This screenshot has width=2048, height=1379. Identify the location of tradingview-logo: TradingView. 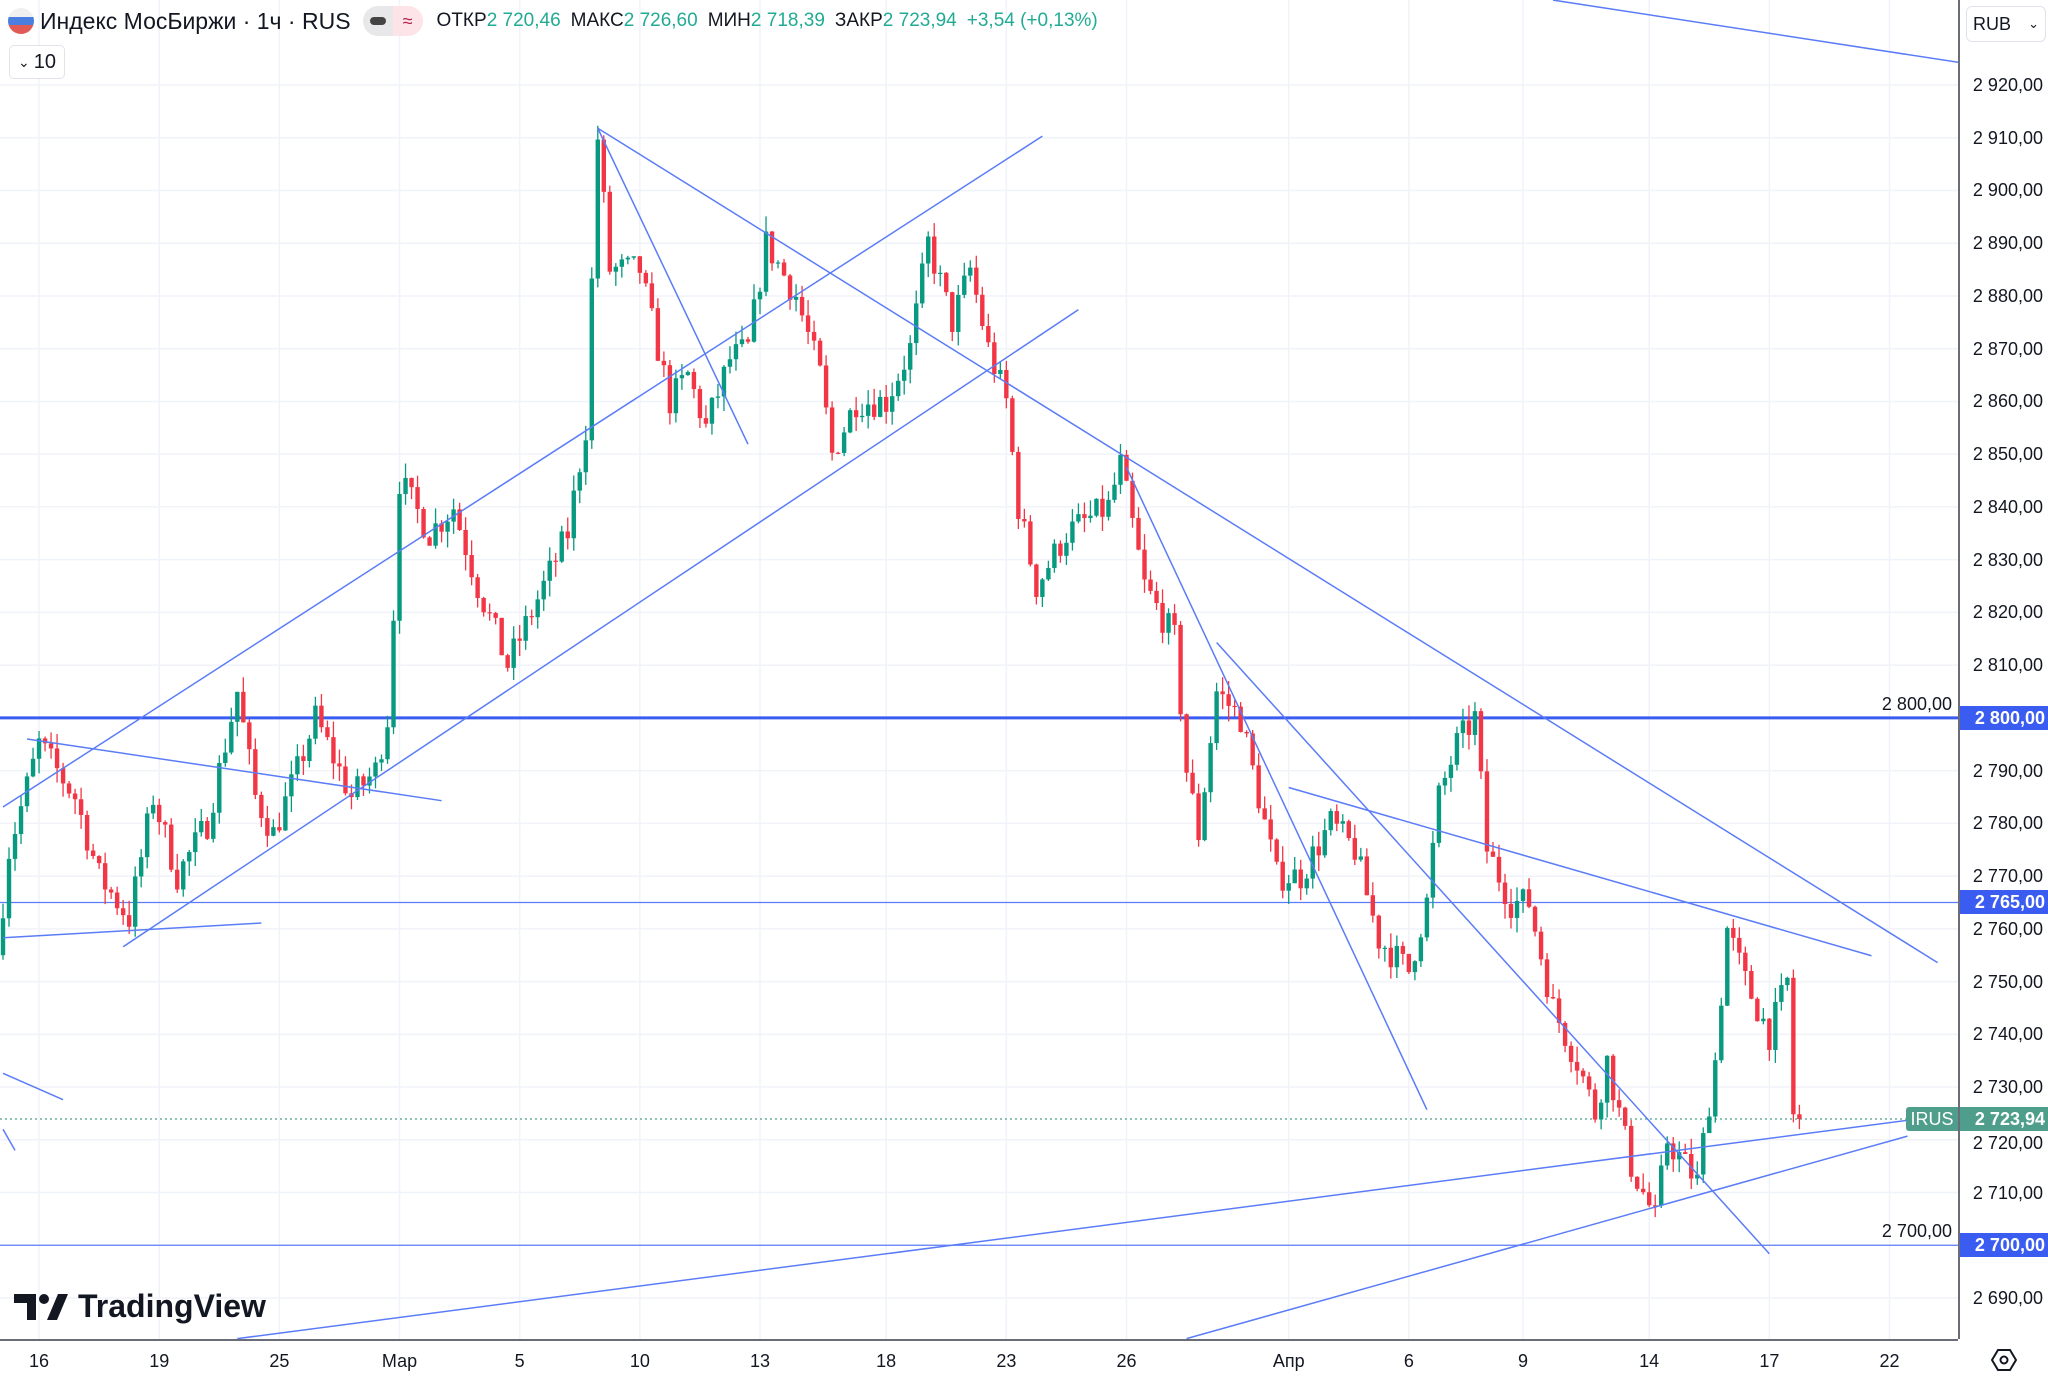
(140, 1306).